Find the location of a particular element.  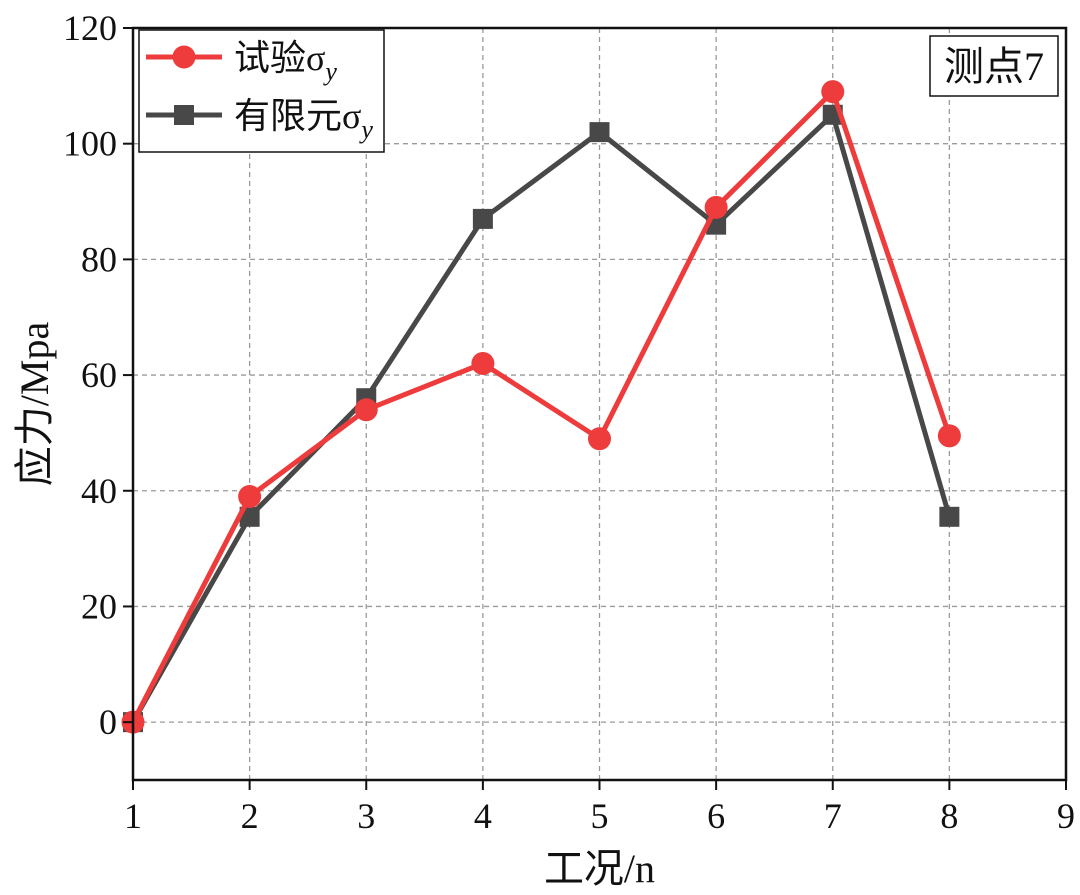

x-axis-title: 工况/n is located at coordinates (599, 868).